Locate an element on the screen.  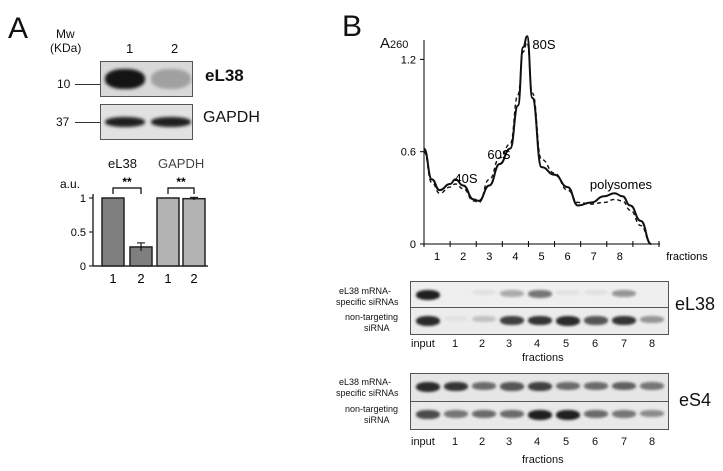
profile-line-solid is located at coordinates (537, 140).